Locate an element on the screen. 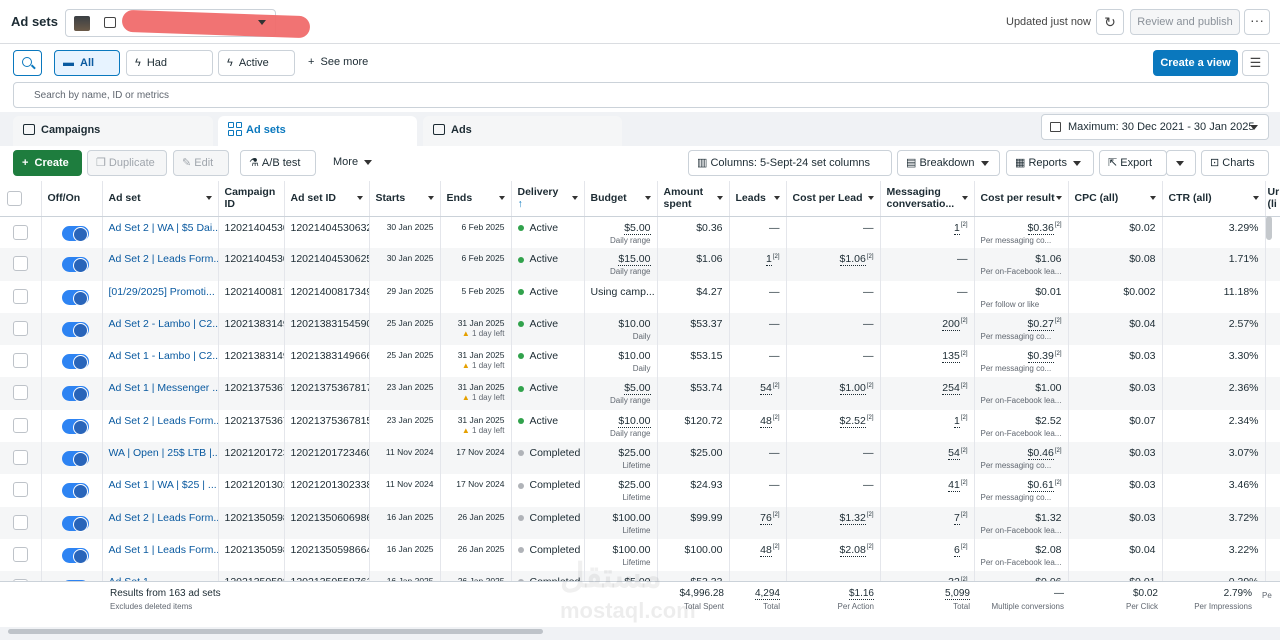 This screenshot has height=640, width=1280. column-header: Ad set is located at coordinates (160, 199).